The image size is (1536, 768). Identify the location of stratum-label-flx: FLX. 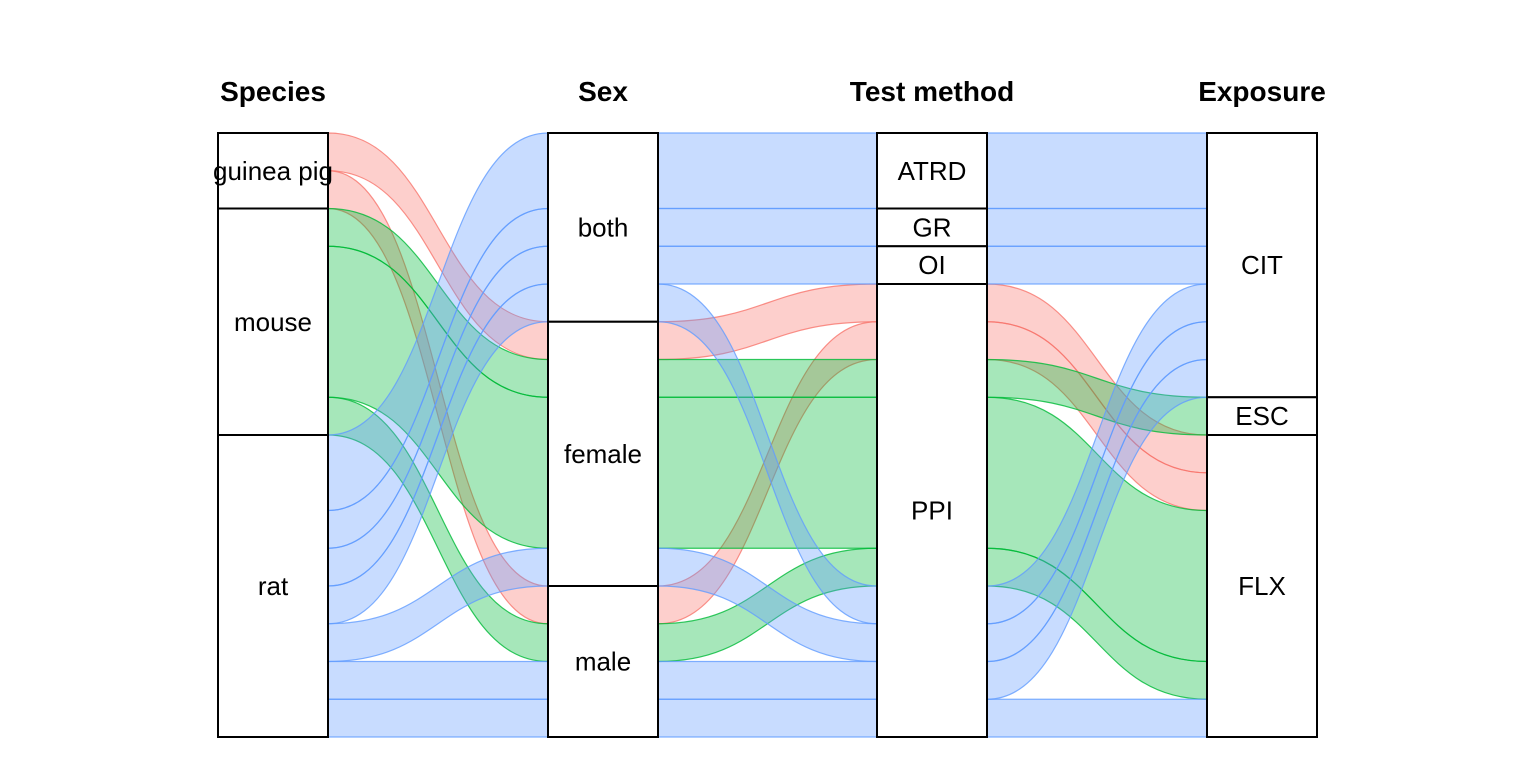
(1262, 586).